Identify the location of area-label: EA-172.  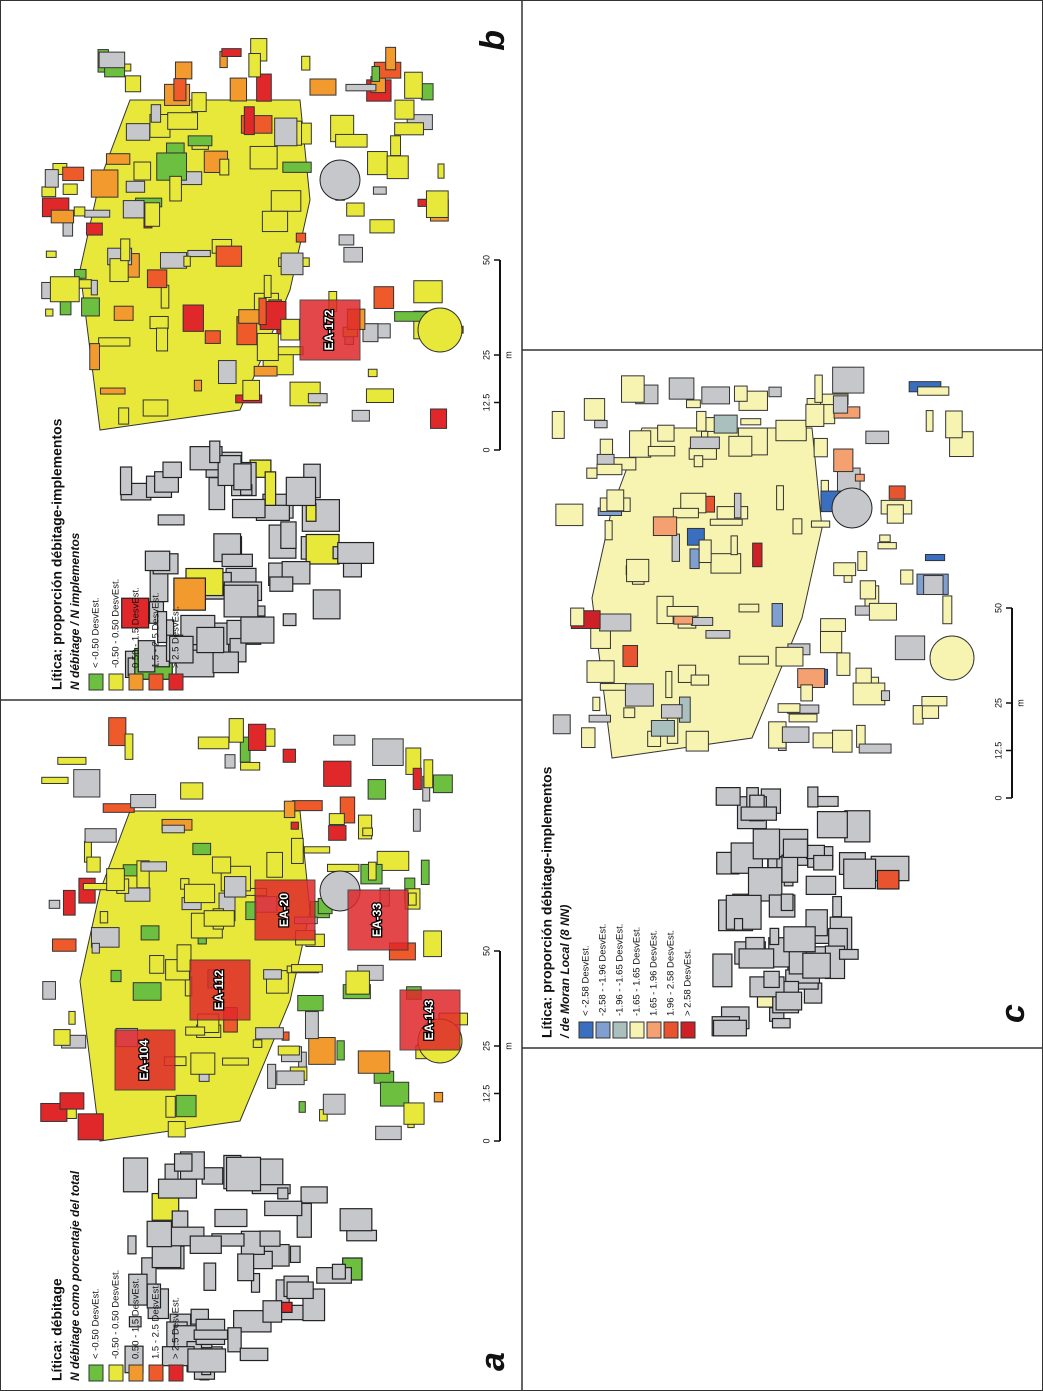
(329, 329).